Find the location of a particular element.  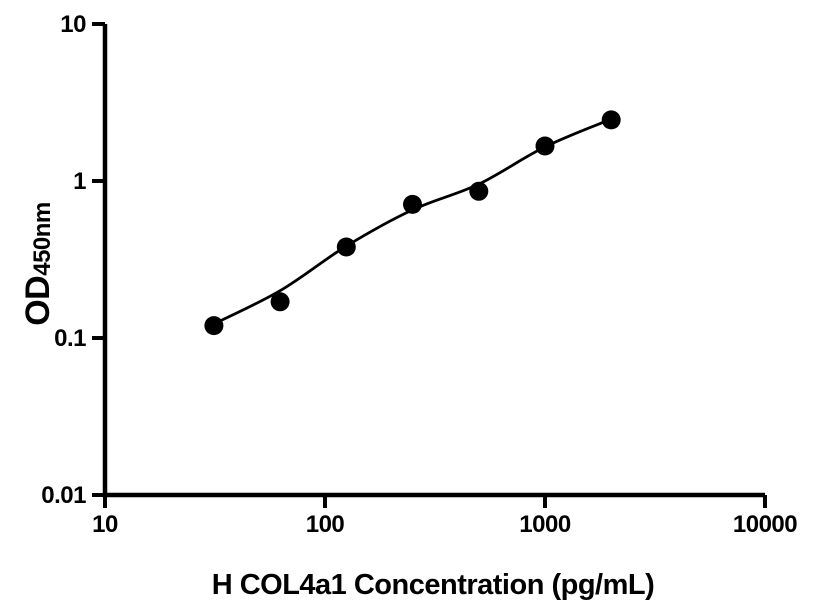

y-axis-title: OD450nm is located at coordinates (38, 264).